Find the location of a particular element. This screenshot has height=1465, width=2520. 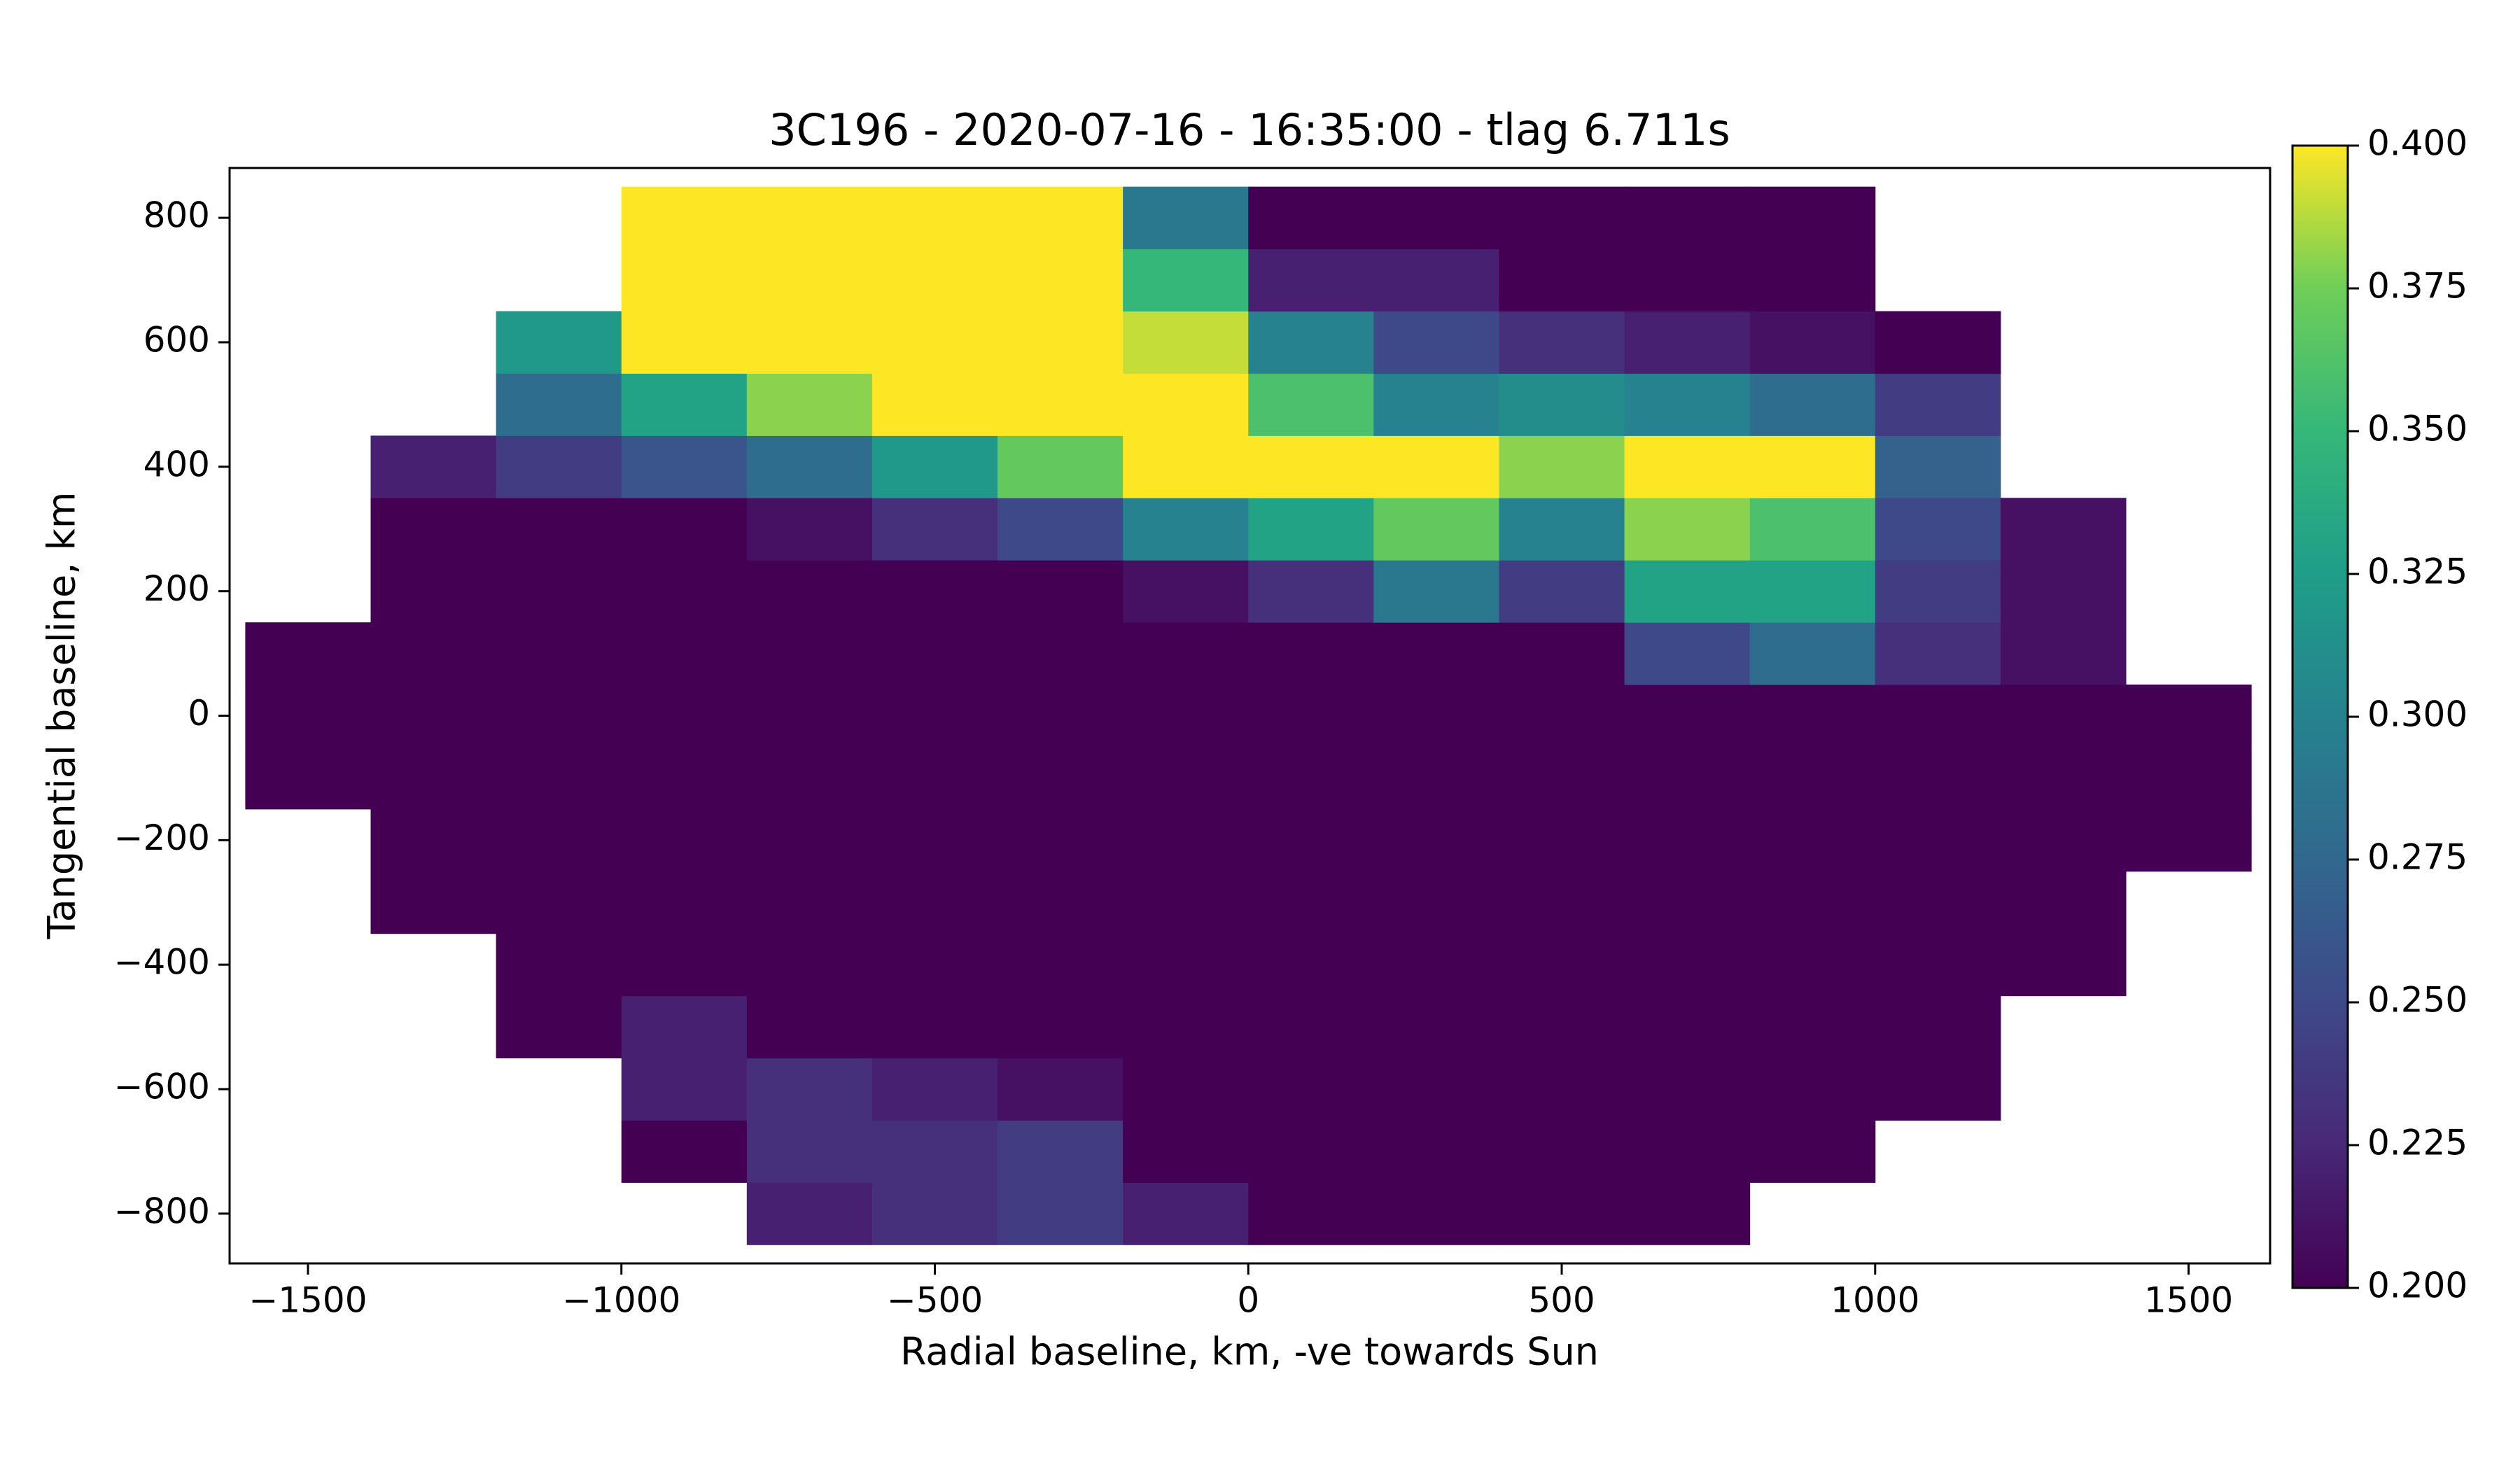

y-tick-label: −600 is located at coordinates (162, 1087).